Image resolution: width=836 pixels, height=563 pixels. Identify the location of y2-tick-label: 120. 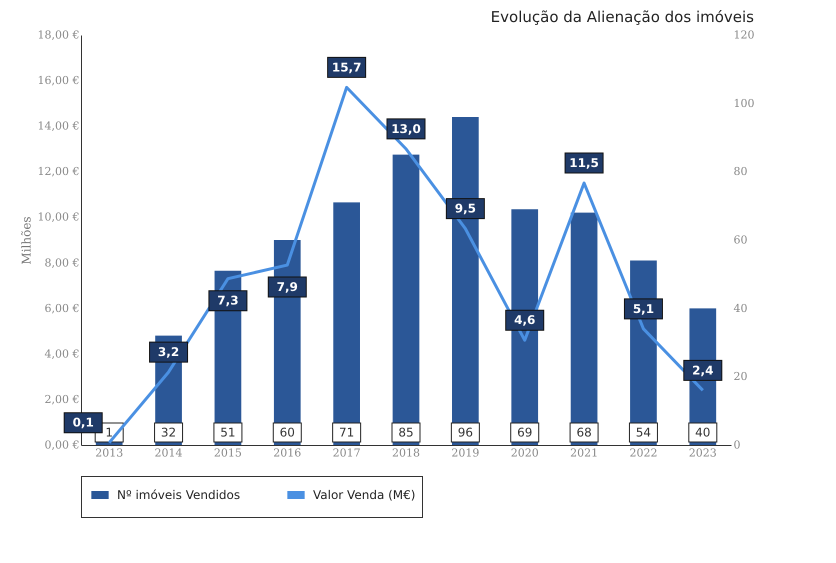
(744, 35).